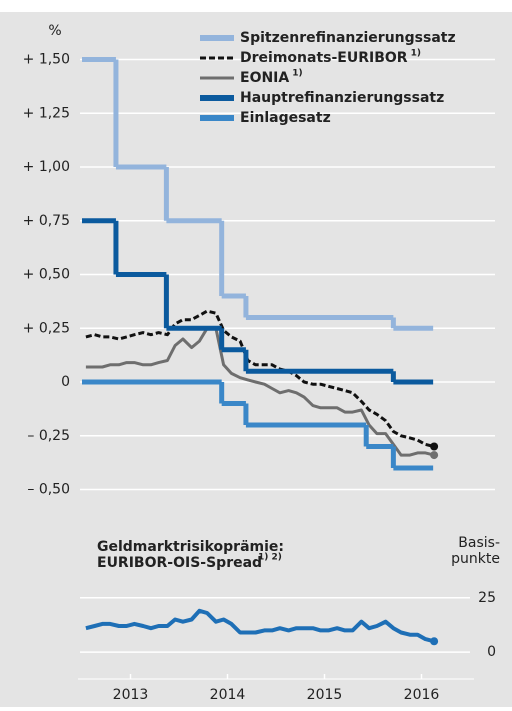  Describe the element at coordinates (264, 78) in the screenshot. I see `legend-label: EONIA` at that location.